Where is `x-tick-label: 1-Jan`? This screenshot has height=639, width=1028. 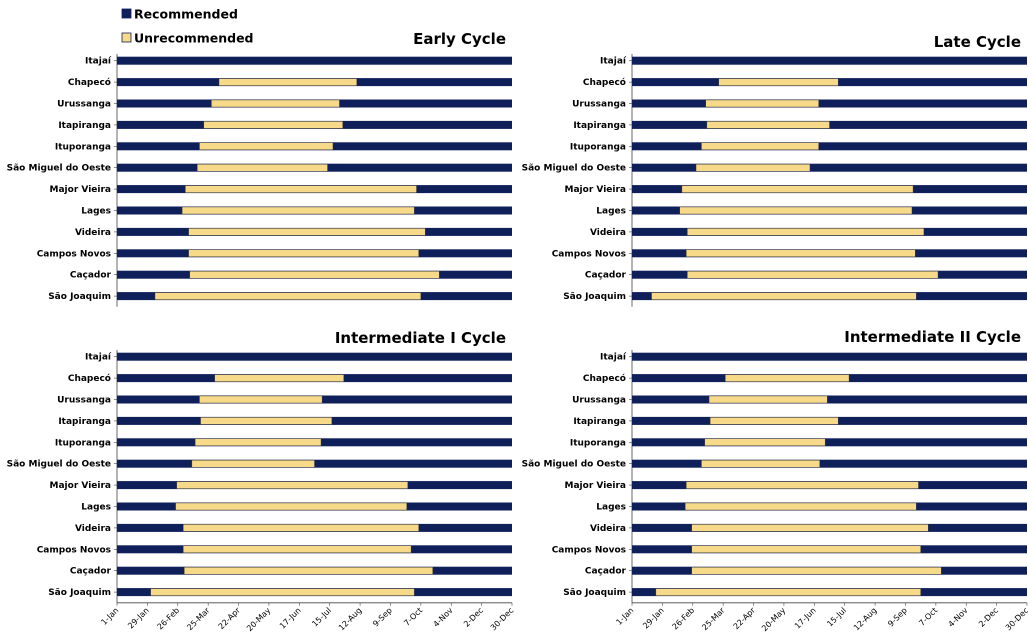
x-tick-label: 1-Jan is located at coordinates (109, 616).